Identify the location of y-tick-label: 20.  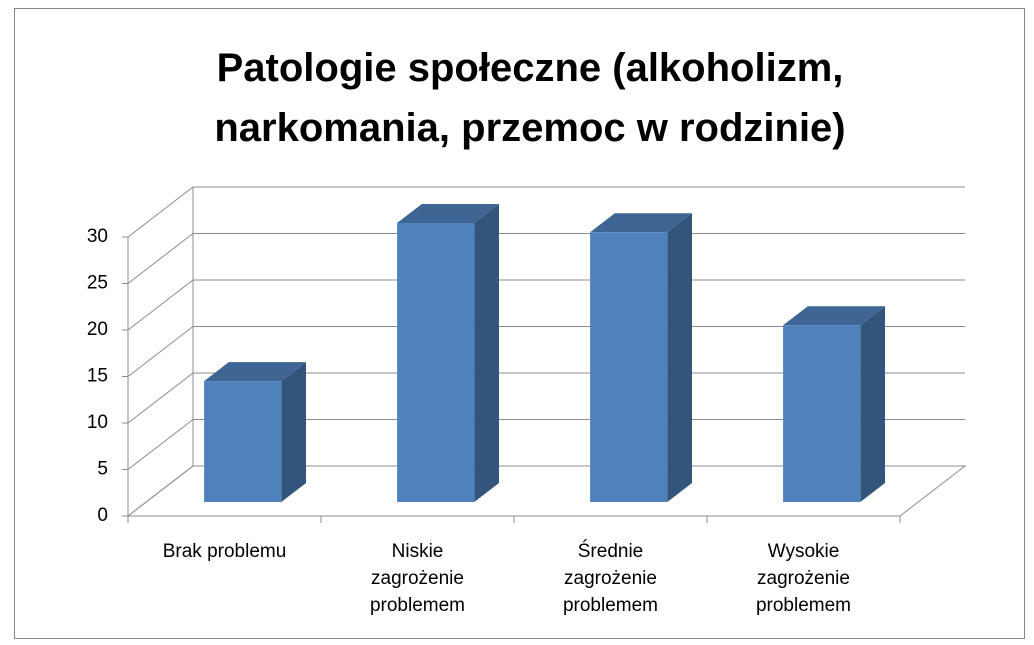
(97, 329).